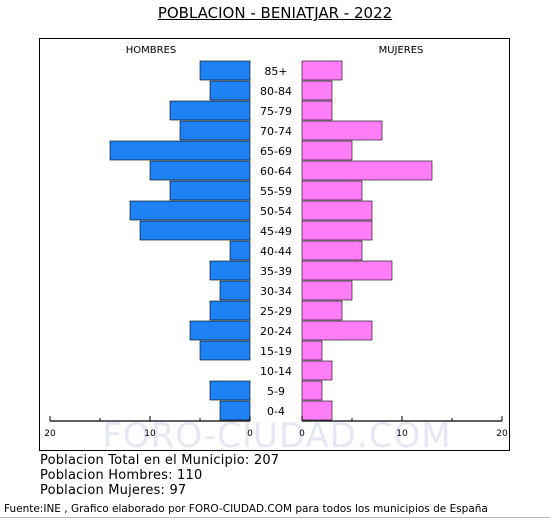  Describe the element at coordinates (160, 460) in the screenshot. I see `total-population: Poblacion Total en el Municipio: 207` at that location.